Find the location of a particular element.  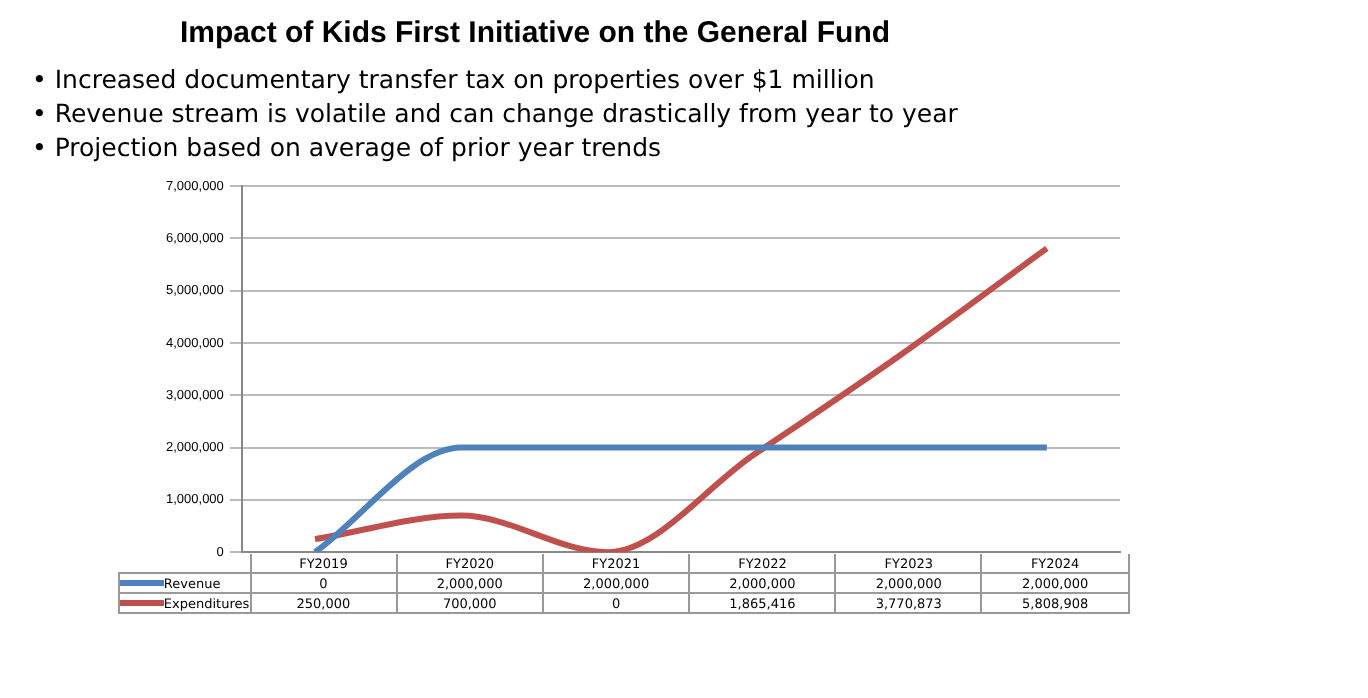

text: • Revenue stream is volatile and can change drastically from year to year is located at coordinates (495, 113).